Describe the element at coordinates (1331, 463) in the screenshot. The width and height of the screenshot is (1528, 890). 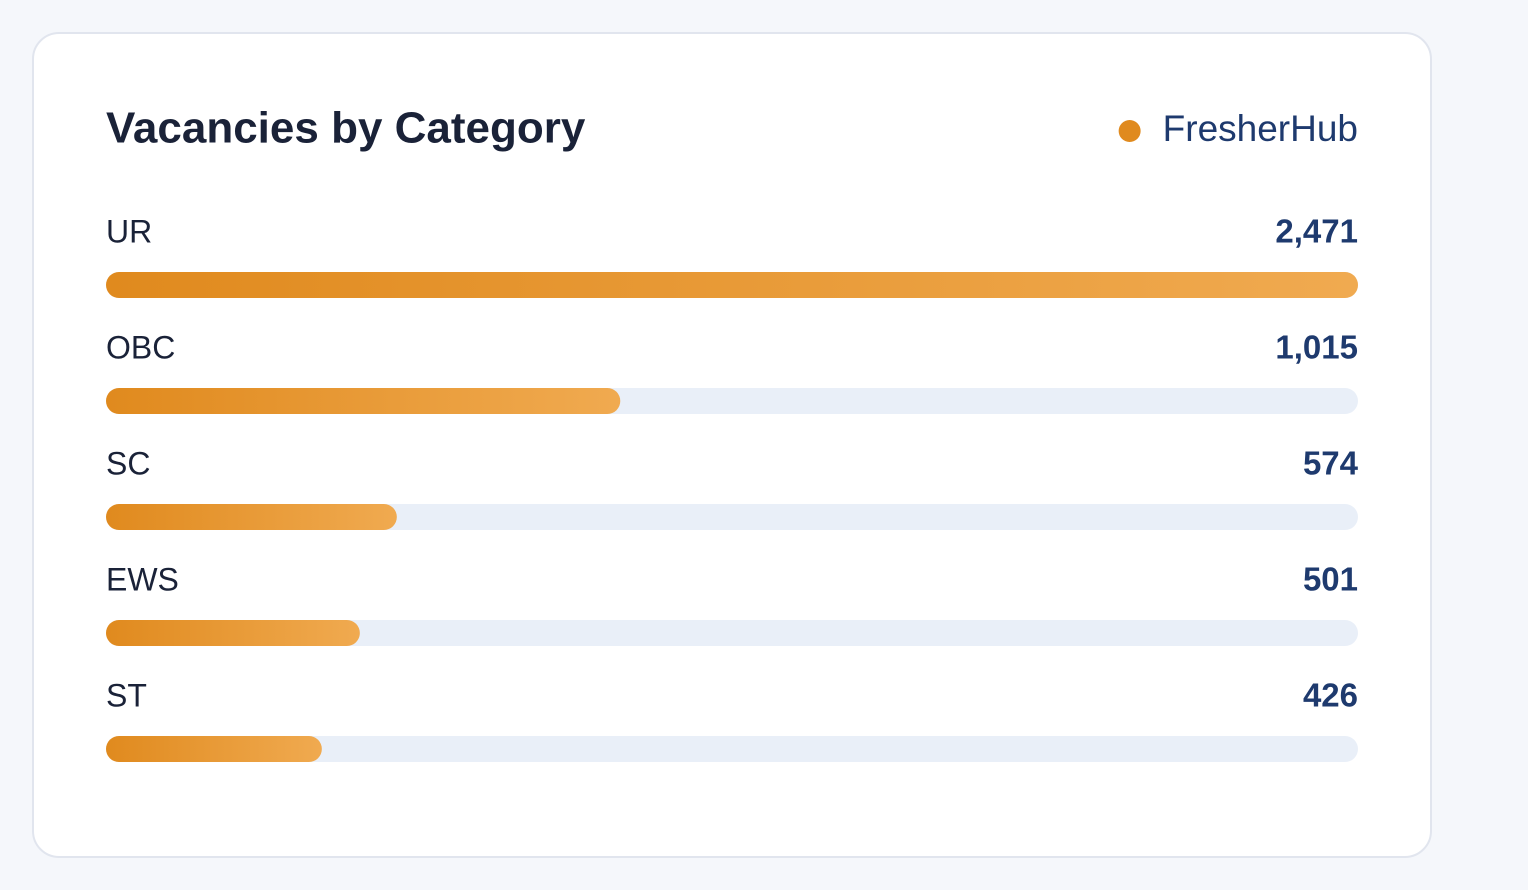
I see `value-label: 574` at that location.